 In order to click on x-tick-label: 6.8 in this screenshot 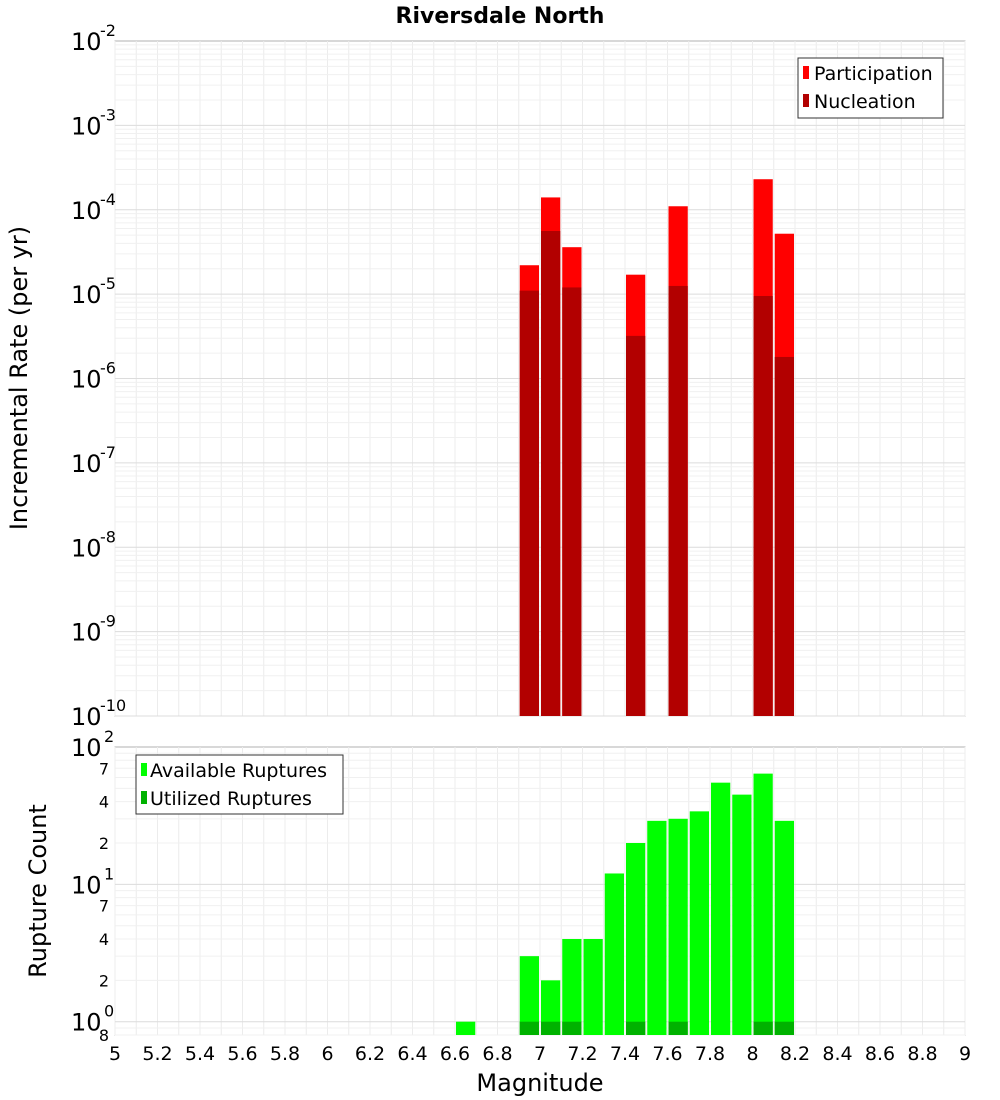, I will do `click(497, 1054)`.